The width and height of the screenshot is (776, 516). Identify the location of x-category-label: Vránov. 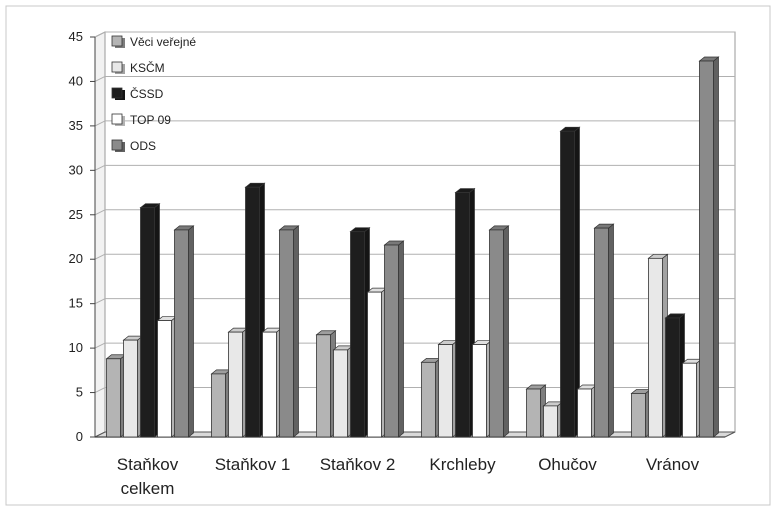
(673, 464).